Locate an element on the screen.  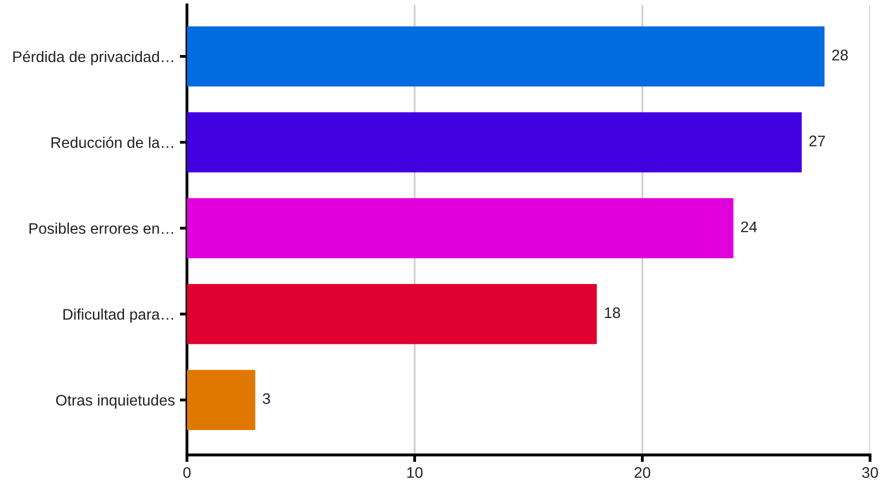
data-label: 27 is located at coordinates (817, 141).